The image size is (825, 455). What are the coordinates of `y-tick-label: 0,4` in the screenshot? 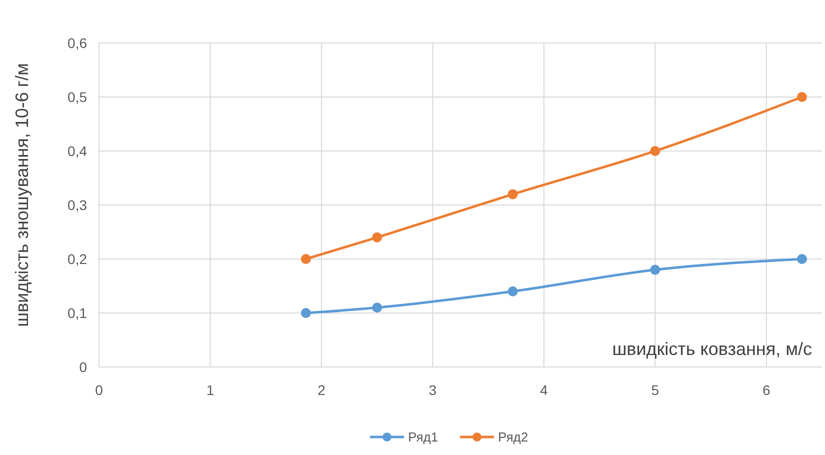 It's located at (78, 150).